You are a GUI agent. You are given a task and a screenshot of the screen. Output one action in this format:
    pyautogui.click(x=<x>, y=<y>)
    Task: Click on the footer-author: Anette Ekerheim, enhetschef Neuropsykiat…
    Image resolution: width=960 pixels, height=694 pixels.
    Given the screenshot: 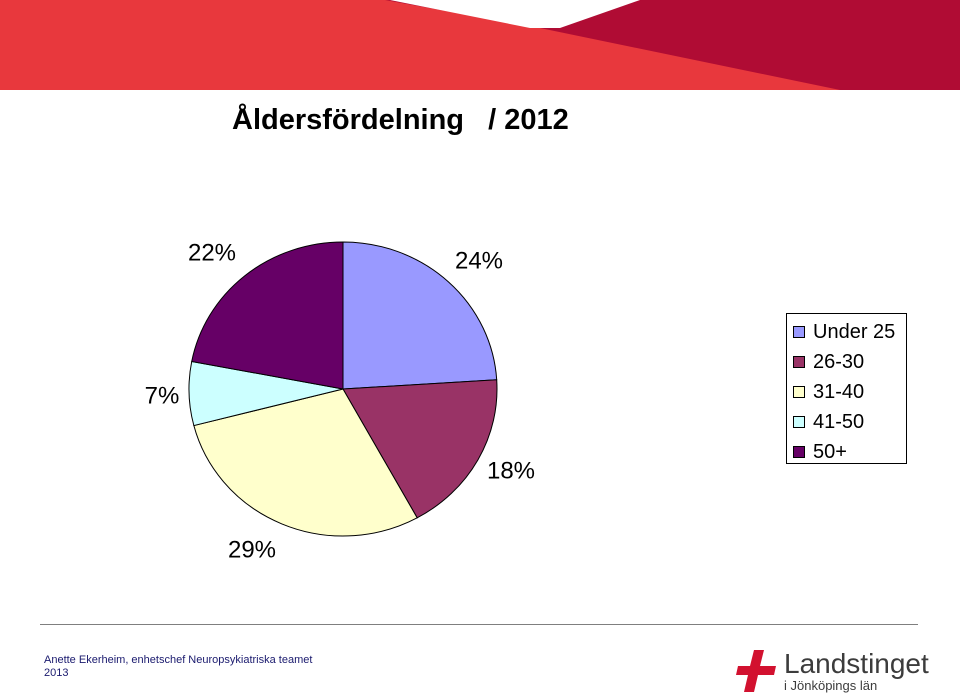 What is the action you would take?
    pyautogui.click(x=178, y=660)
    